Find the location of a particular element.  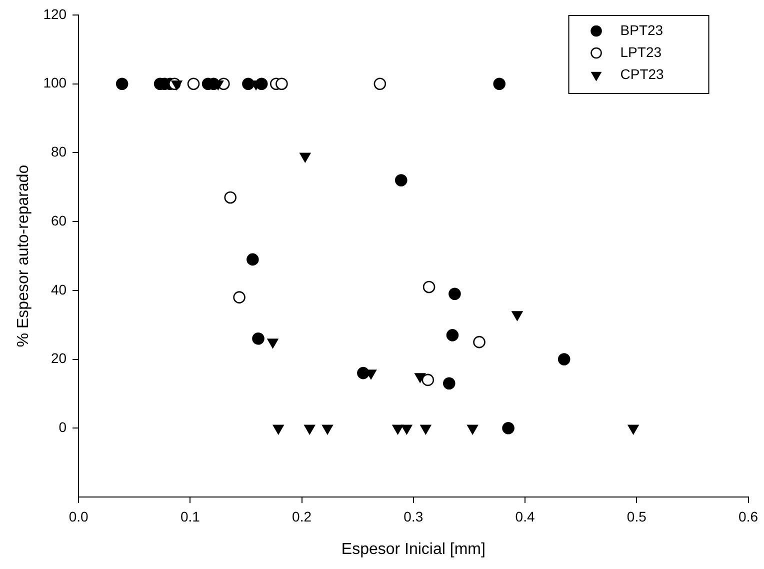

y-tick-label: 80 is located at coordinates (58, 152).